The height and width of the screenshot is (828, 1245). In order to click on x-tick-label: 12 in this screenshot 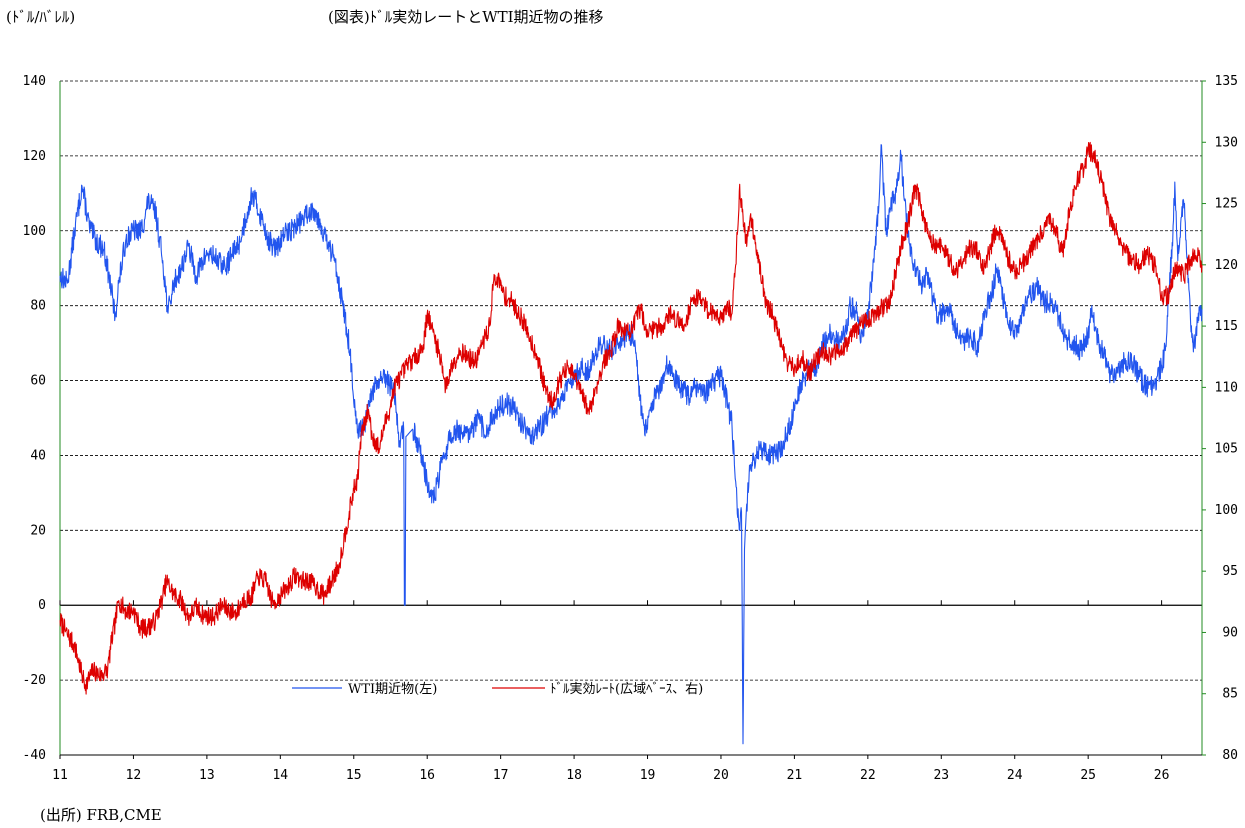, I will do `click(134, 775)`.